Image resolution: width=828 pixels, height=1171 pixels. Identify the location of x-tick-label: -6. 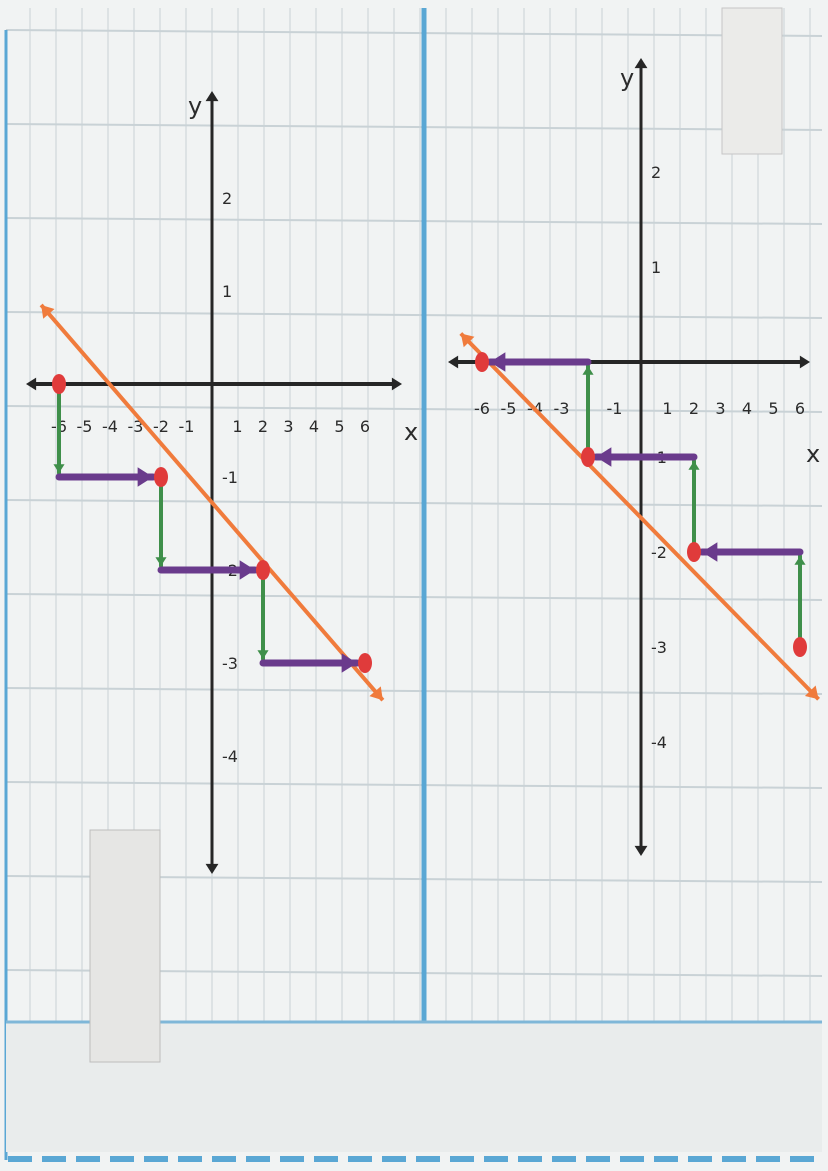
(482, 408).